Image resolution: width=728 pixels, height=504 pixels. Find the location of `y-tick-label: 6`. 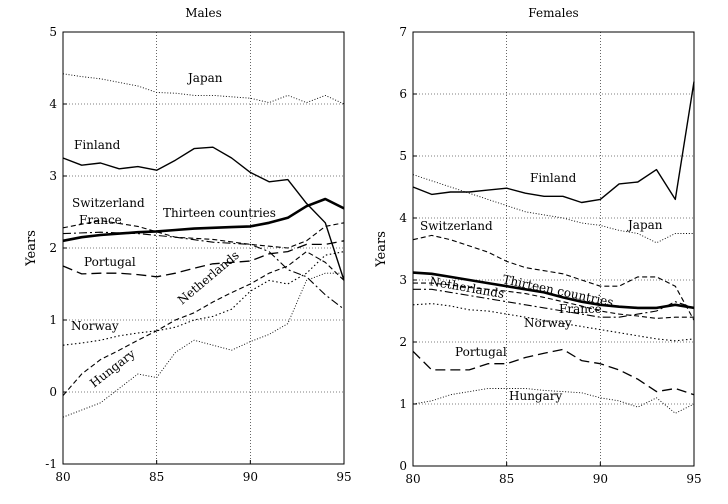

y-tick-label: 6 is located at coordinates (403, 94).